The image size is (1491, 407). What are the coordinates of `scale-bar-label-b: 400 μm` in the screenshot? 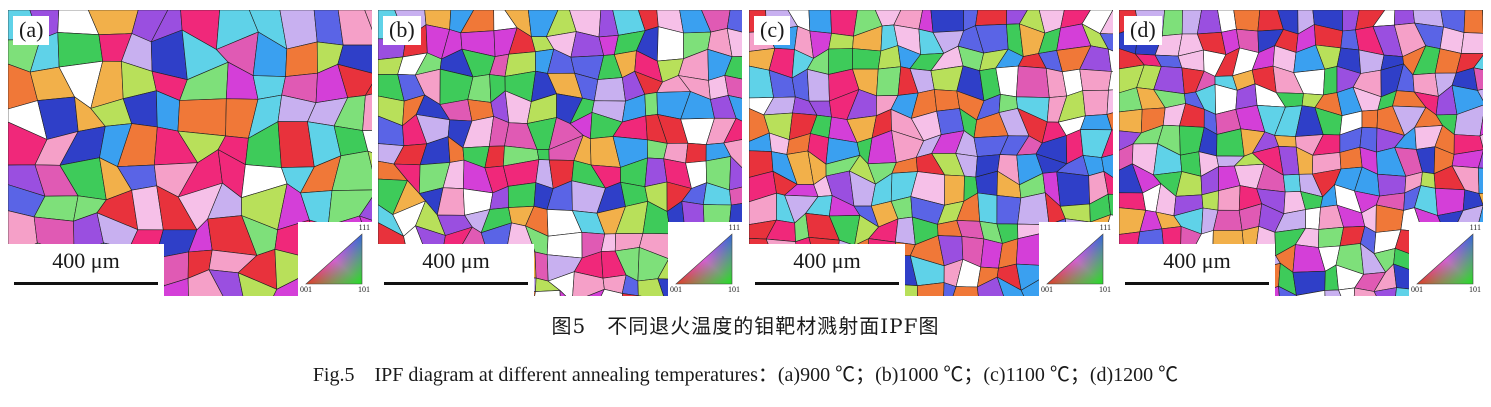 It's located at (456, 260).